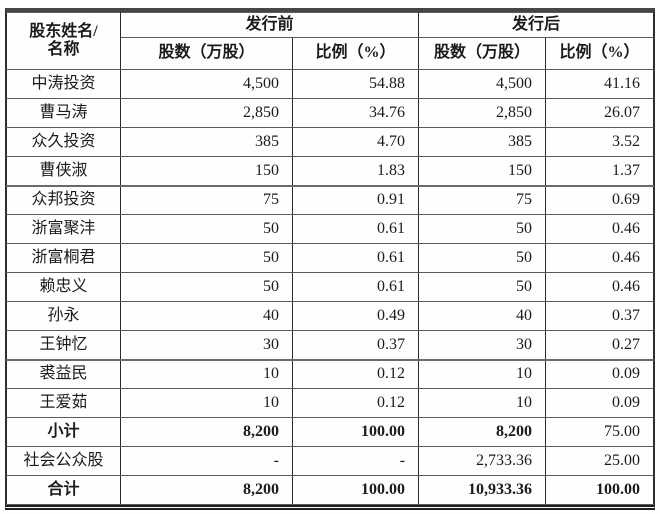 This screenshot has height=514, width=660. Describe the element at coordinates (600, 461) in the screenshot. I see `post-ratio-cell: 25.00` at that location.